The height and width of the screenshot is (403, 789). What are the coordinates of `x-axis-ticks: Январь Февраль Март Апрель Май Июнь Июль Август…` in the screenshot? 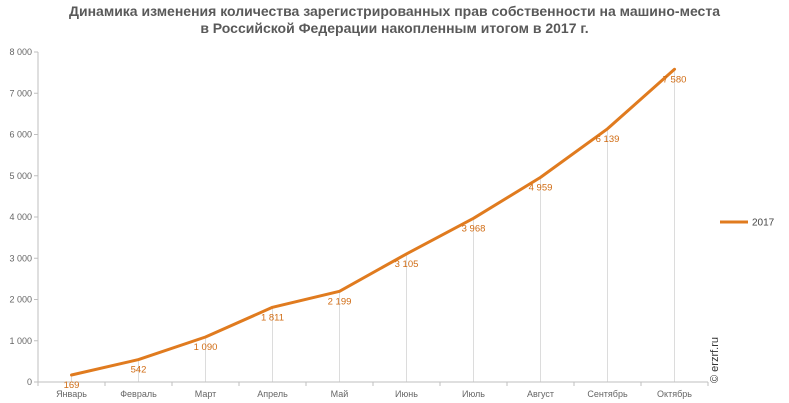 It's located at (373, 390).